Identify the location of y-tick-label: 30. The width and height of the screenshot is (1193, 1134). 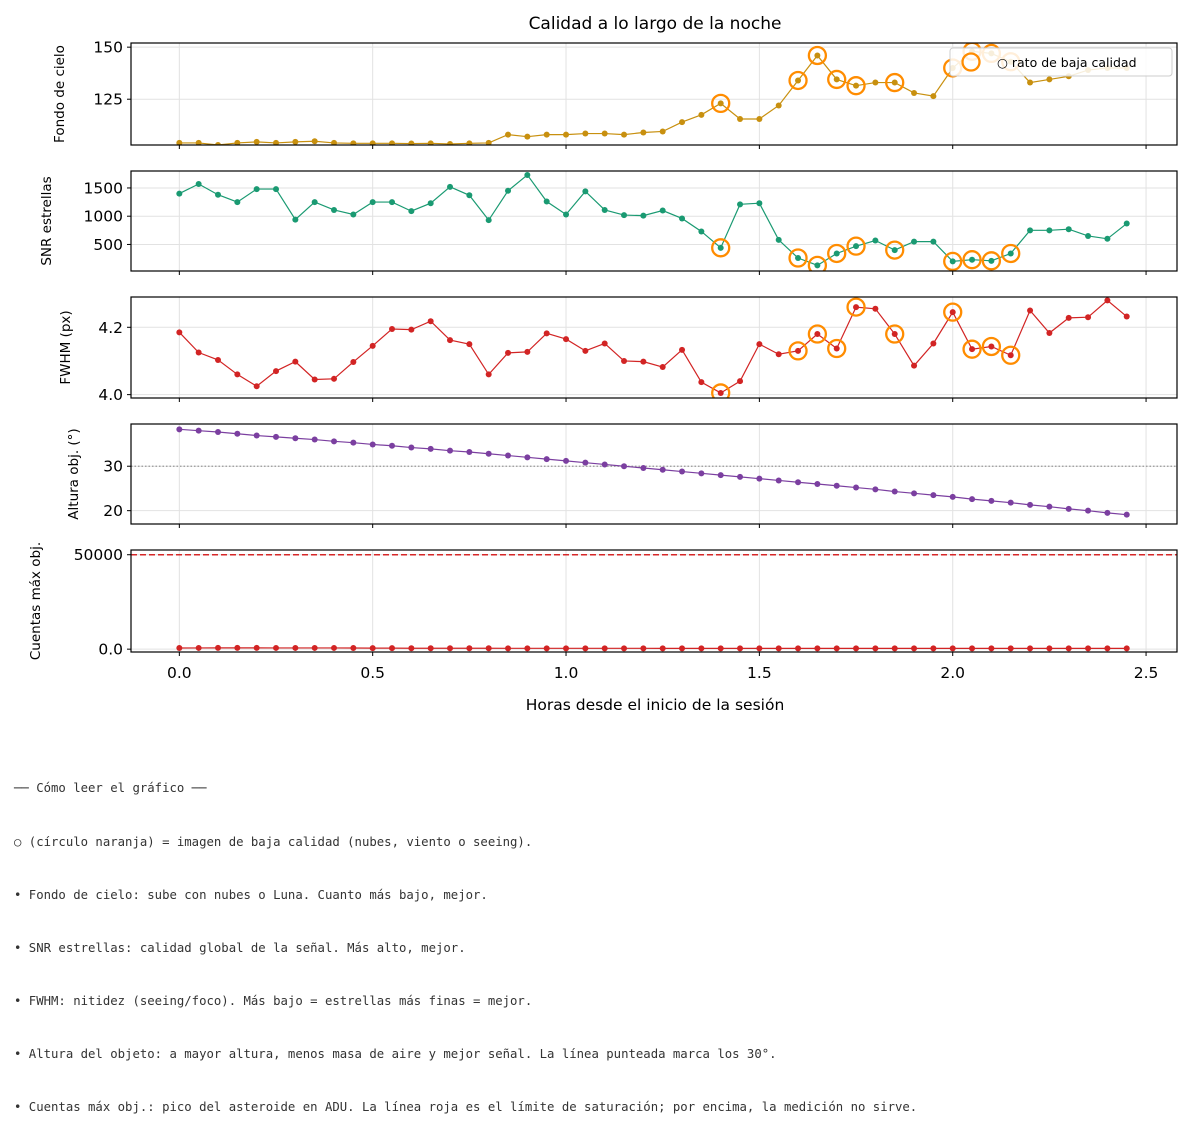
(113, 467).